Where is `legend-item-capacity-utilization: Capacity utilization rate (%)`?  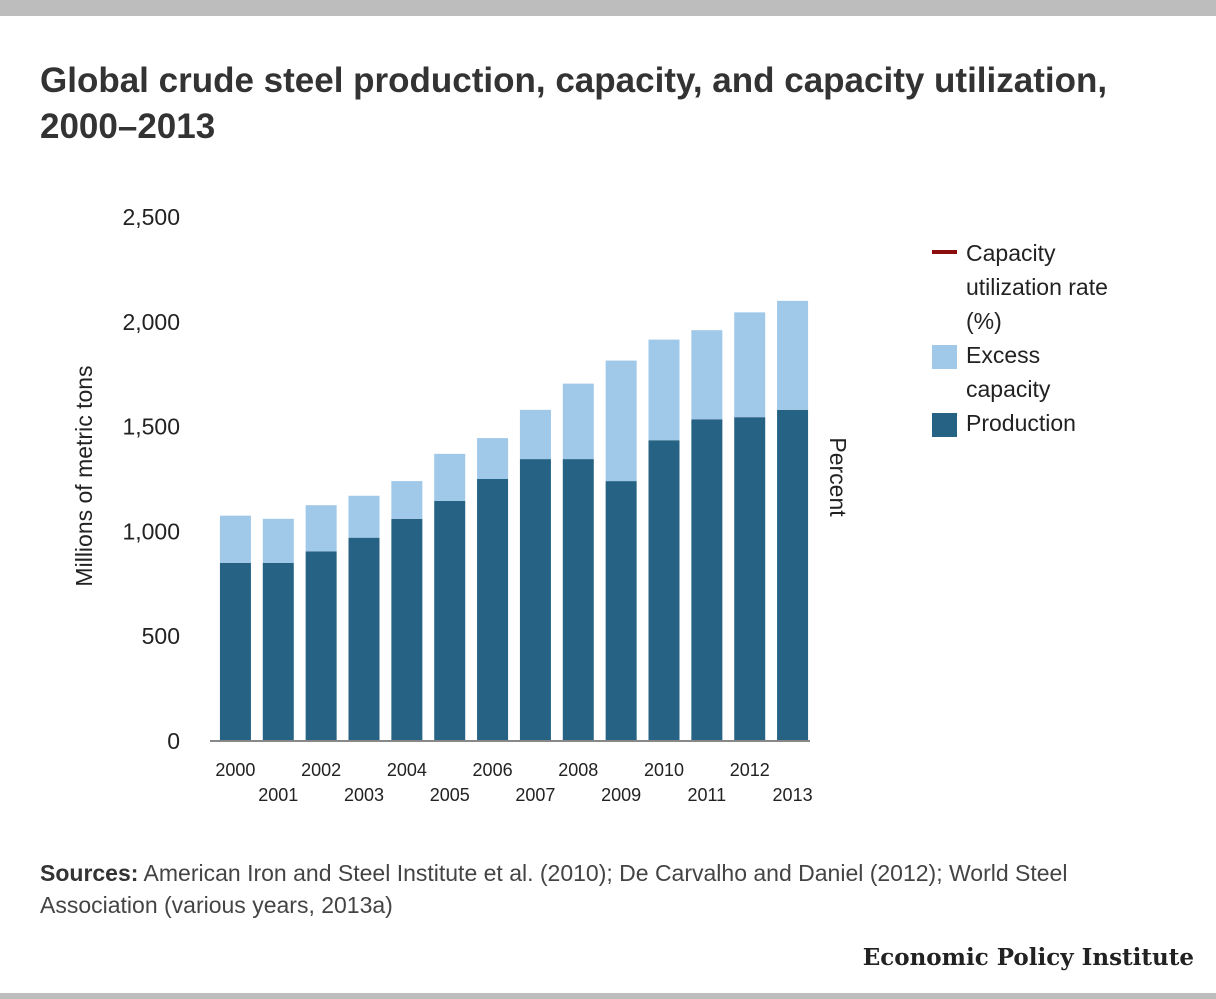
legend-item-capacity-utilization: Capacity utilization rate (%) is located at coordinates (1030, 287).